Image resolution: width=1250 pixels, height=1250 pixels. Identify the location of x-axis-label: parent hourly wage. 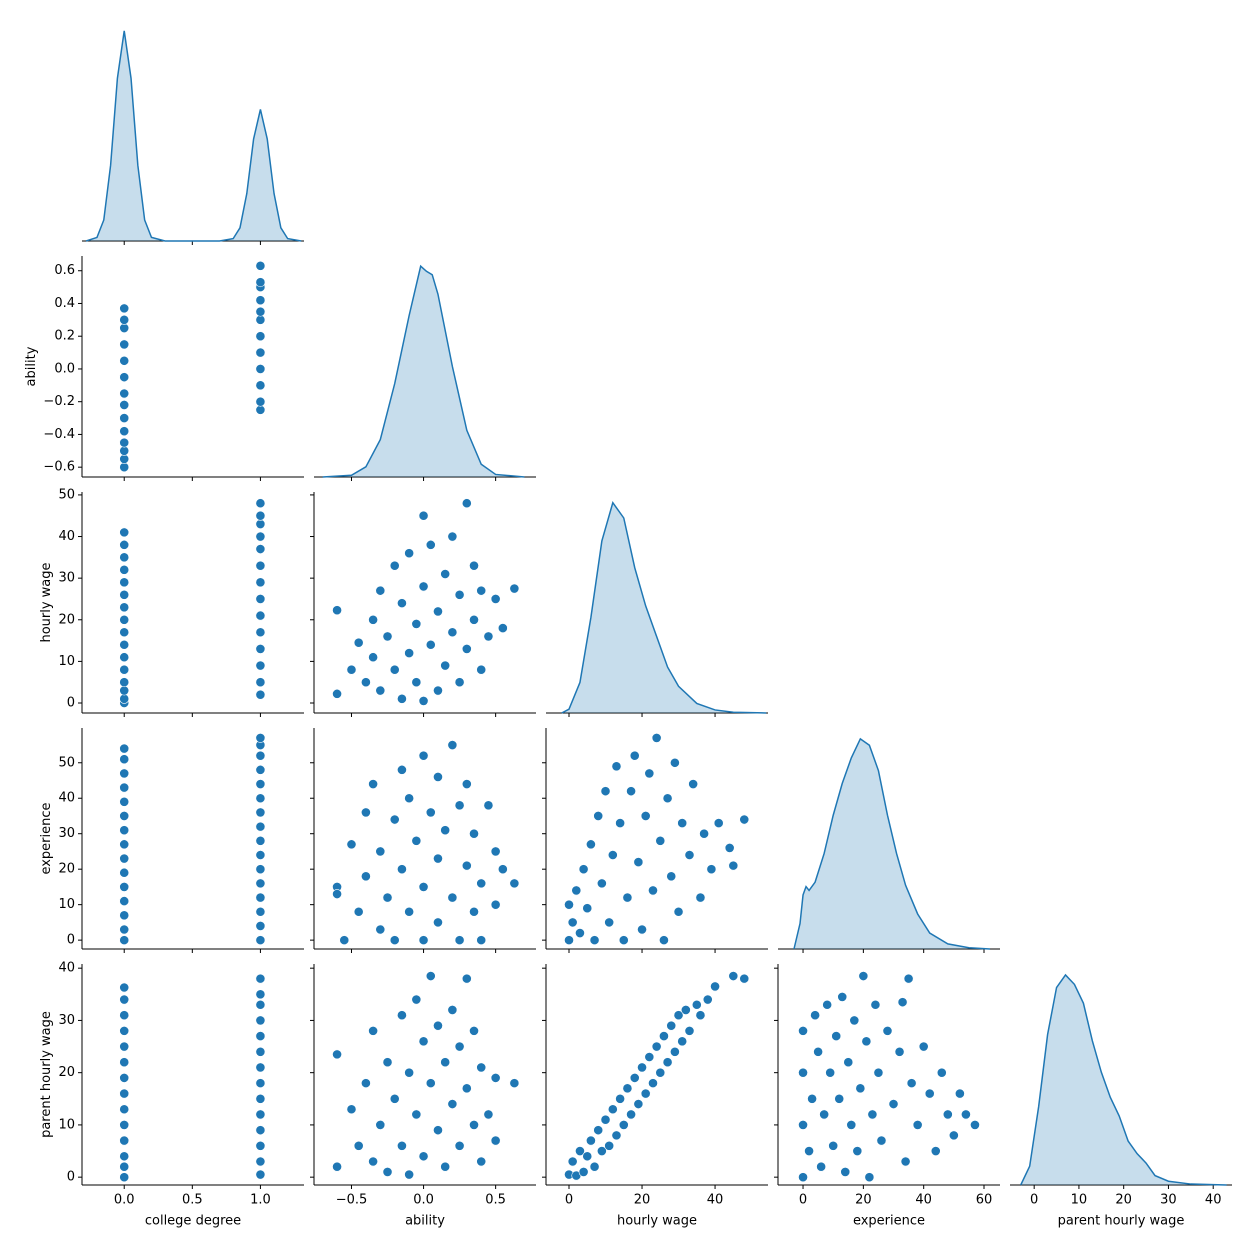
(1121, 1221).